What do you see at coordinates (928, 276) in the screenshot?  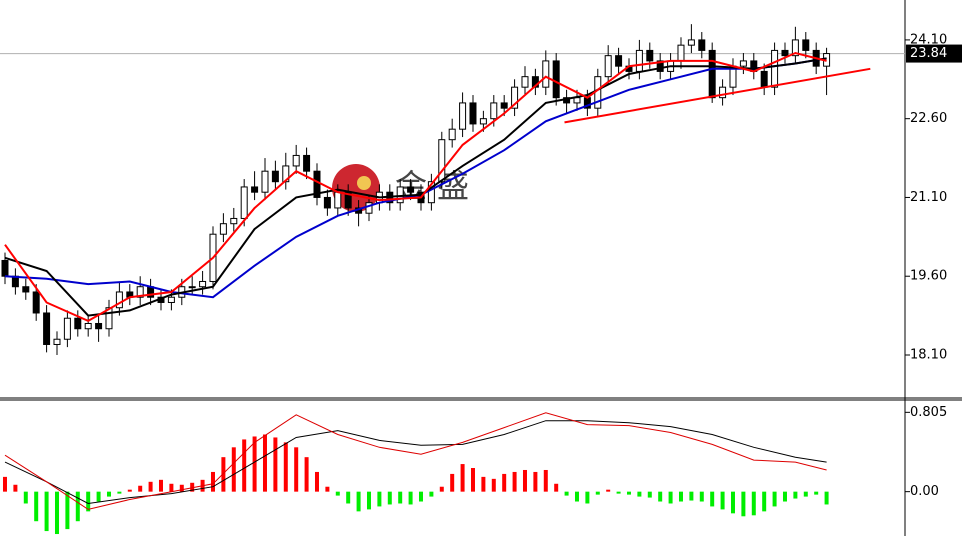 I see `y-tick-label: 19.60` at bounding box center [928, 276].